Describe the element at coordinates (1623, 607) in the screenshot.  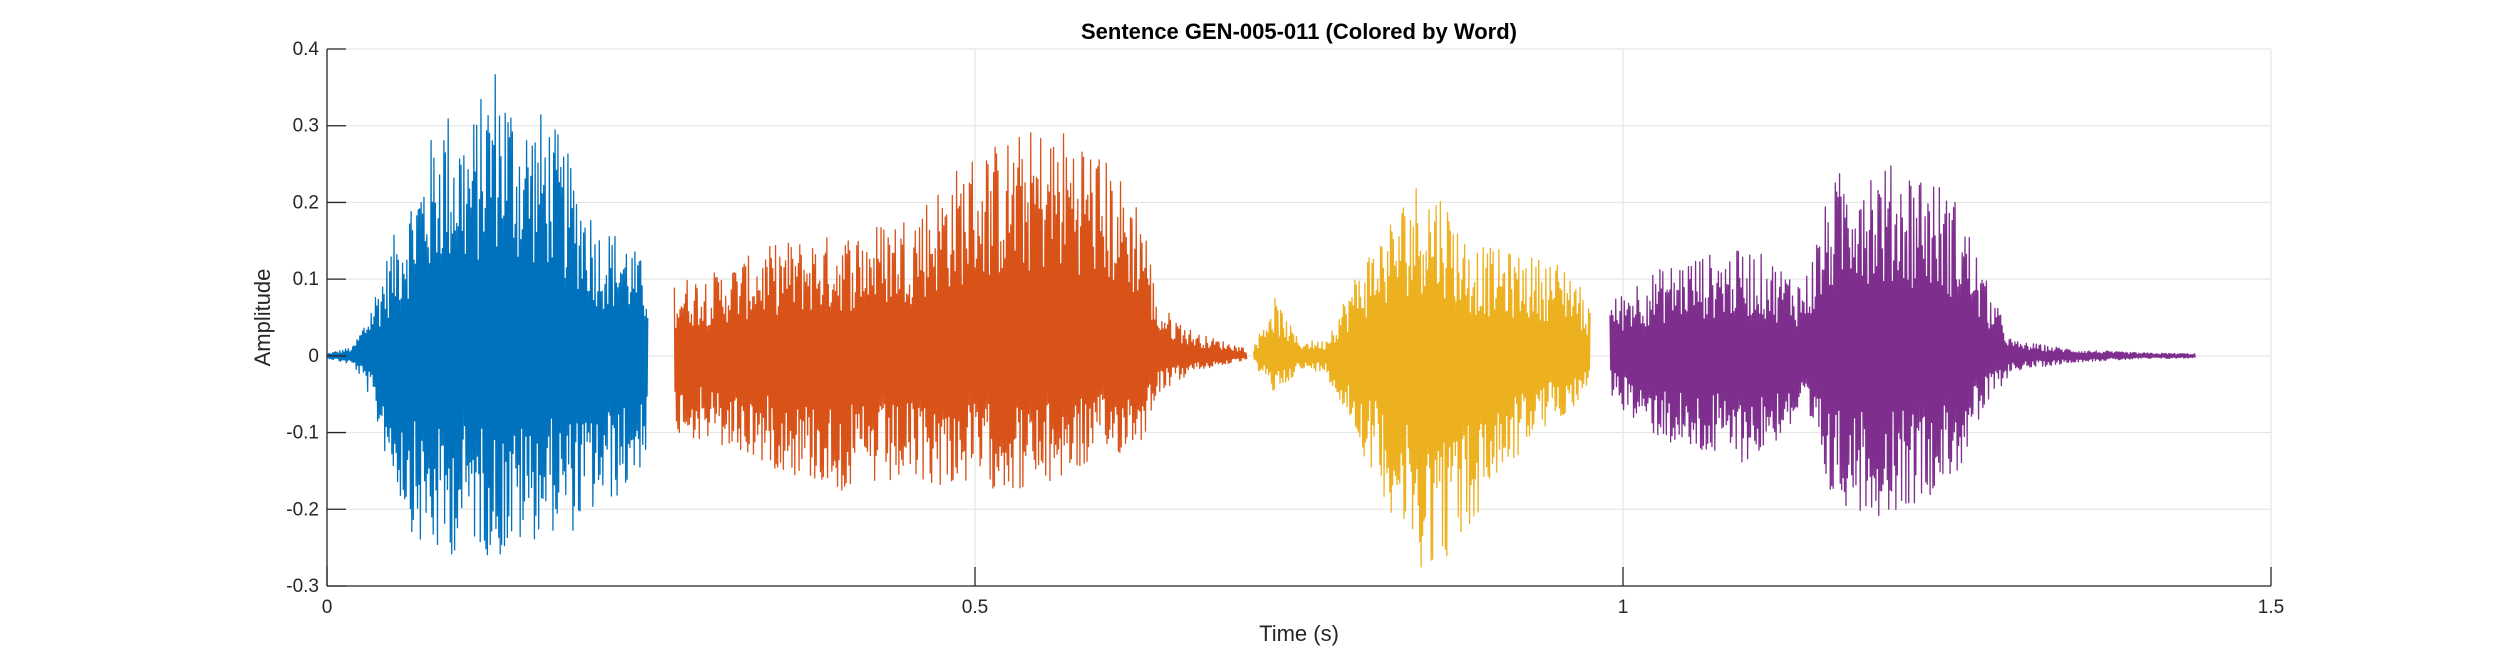
I see `x-tick-label: 1` at that location.